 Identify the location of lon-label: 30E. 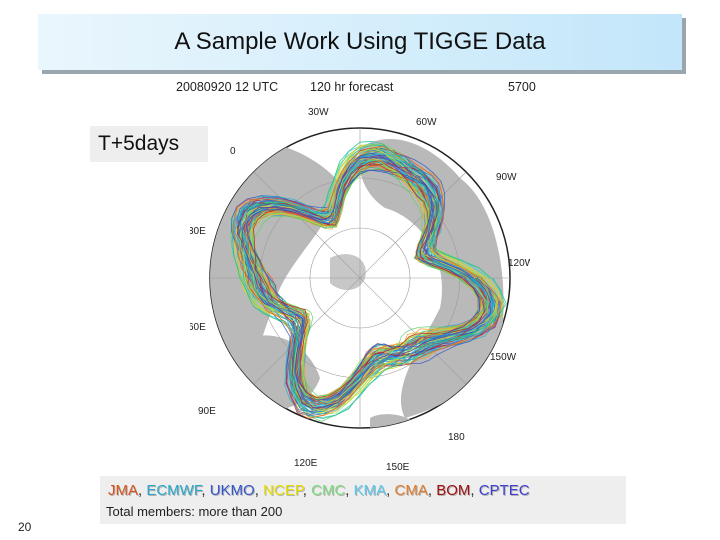
(198, 231).